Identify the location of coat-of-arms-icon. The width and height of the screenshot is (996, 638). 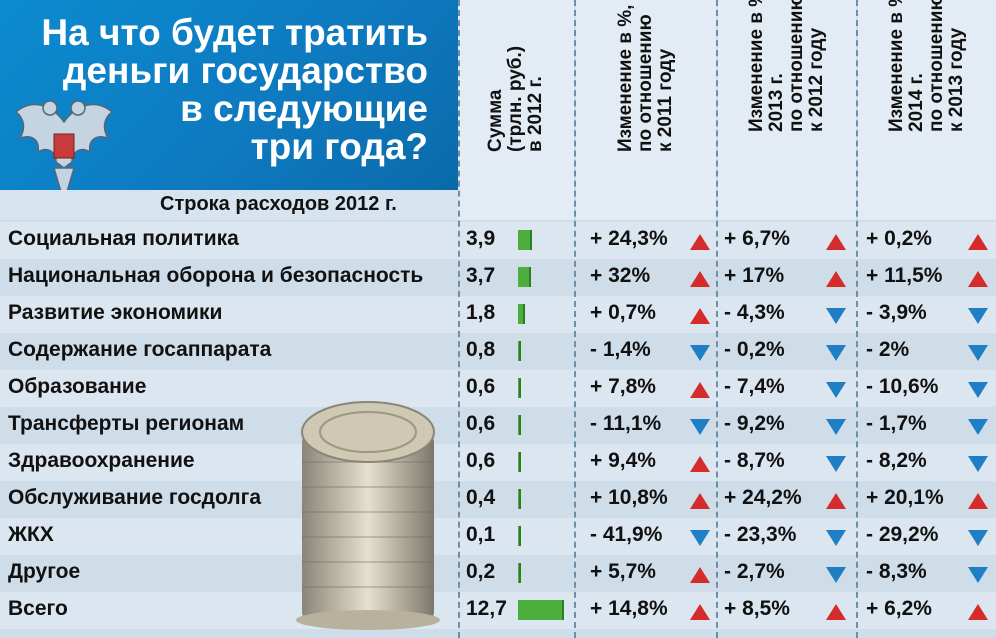
(64, 145).